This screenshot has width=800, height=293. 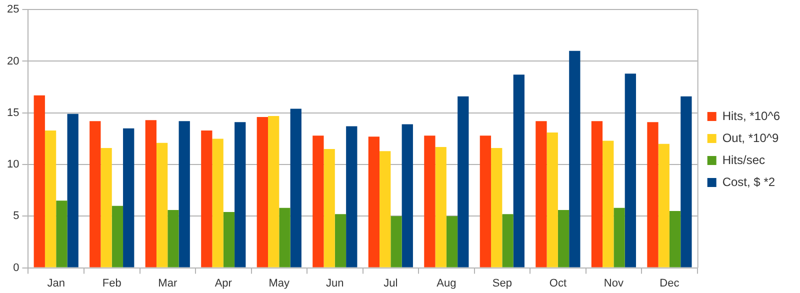 What do you see at coordinates (13, 112) in the screenshot?
I see `y-tick-label: 15` at bounding box center [13, 112].